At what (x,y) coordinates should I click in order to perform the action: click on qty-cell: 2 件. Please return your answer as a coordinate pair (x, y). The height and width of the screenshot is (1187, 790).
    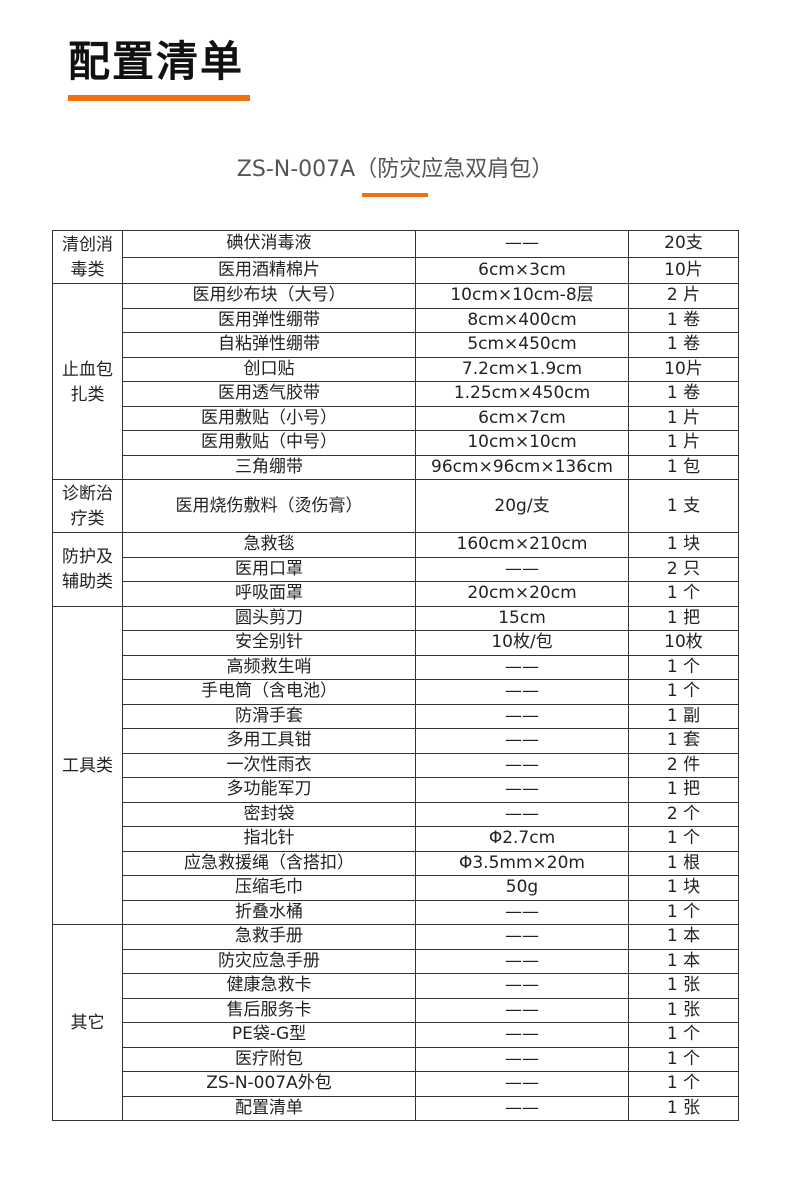
    Looking at the image, I should click on (683, 765).